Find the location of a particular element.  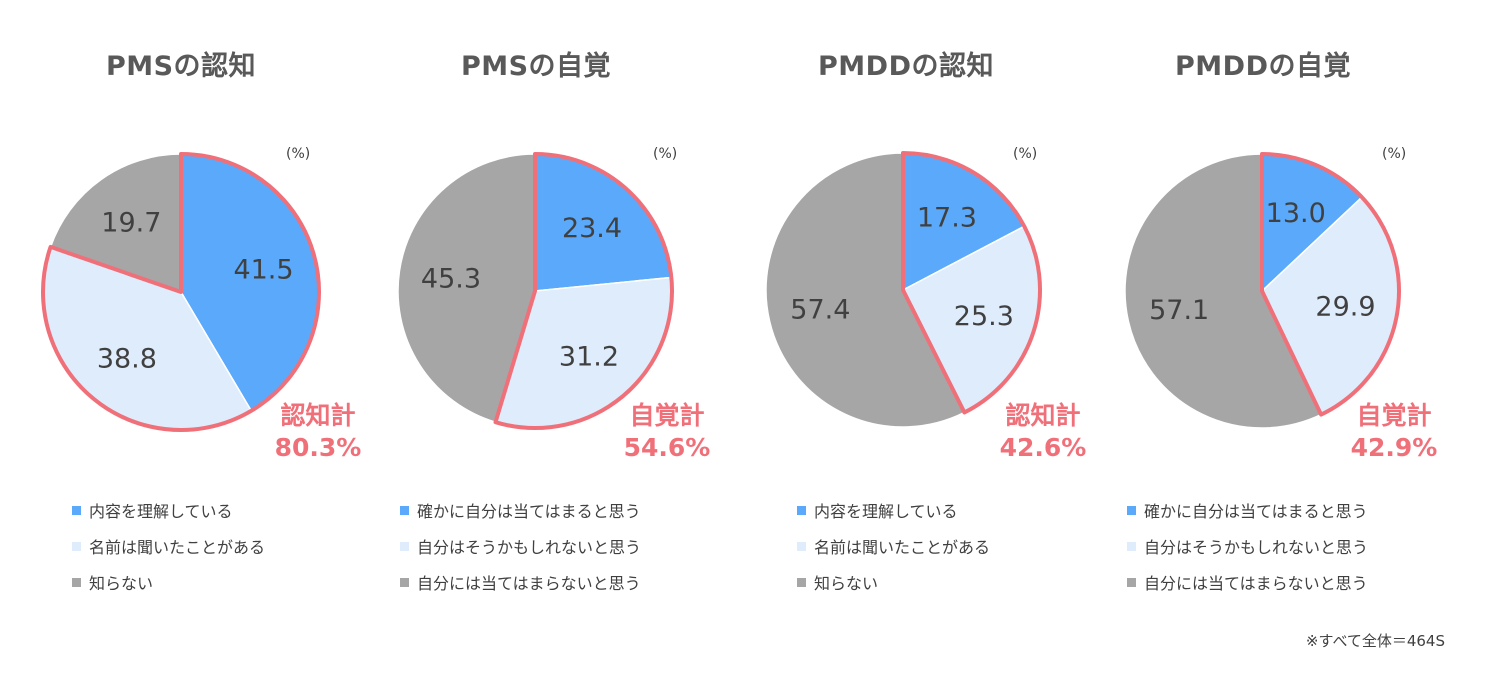

pie-chart: 13.0 29.9 57.1 is located at coordinates (1262, 290).